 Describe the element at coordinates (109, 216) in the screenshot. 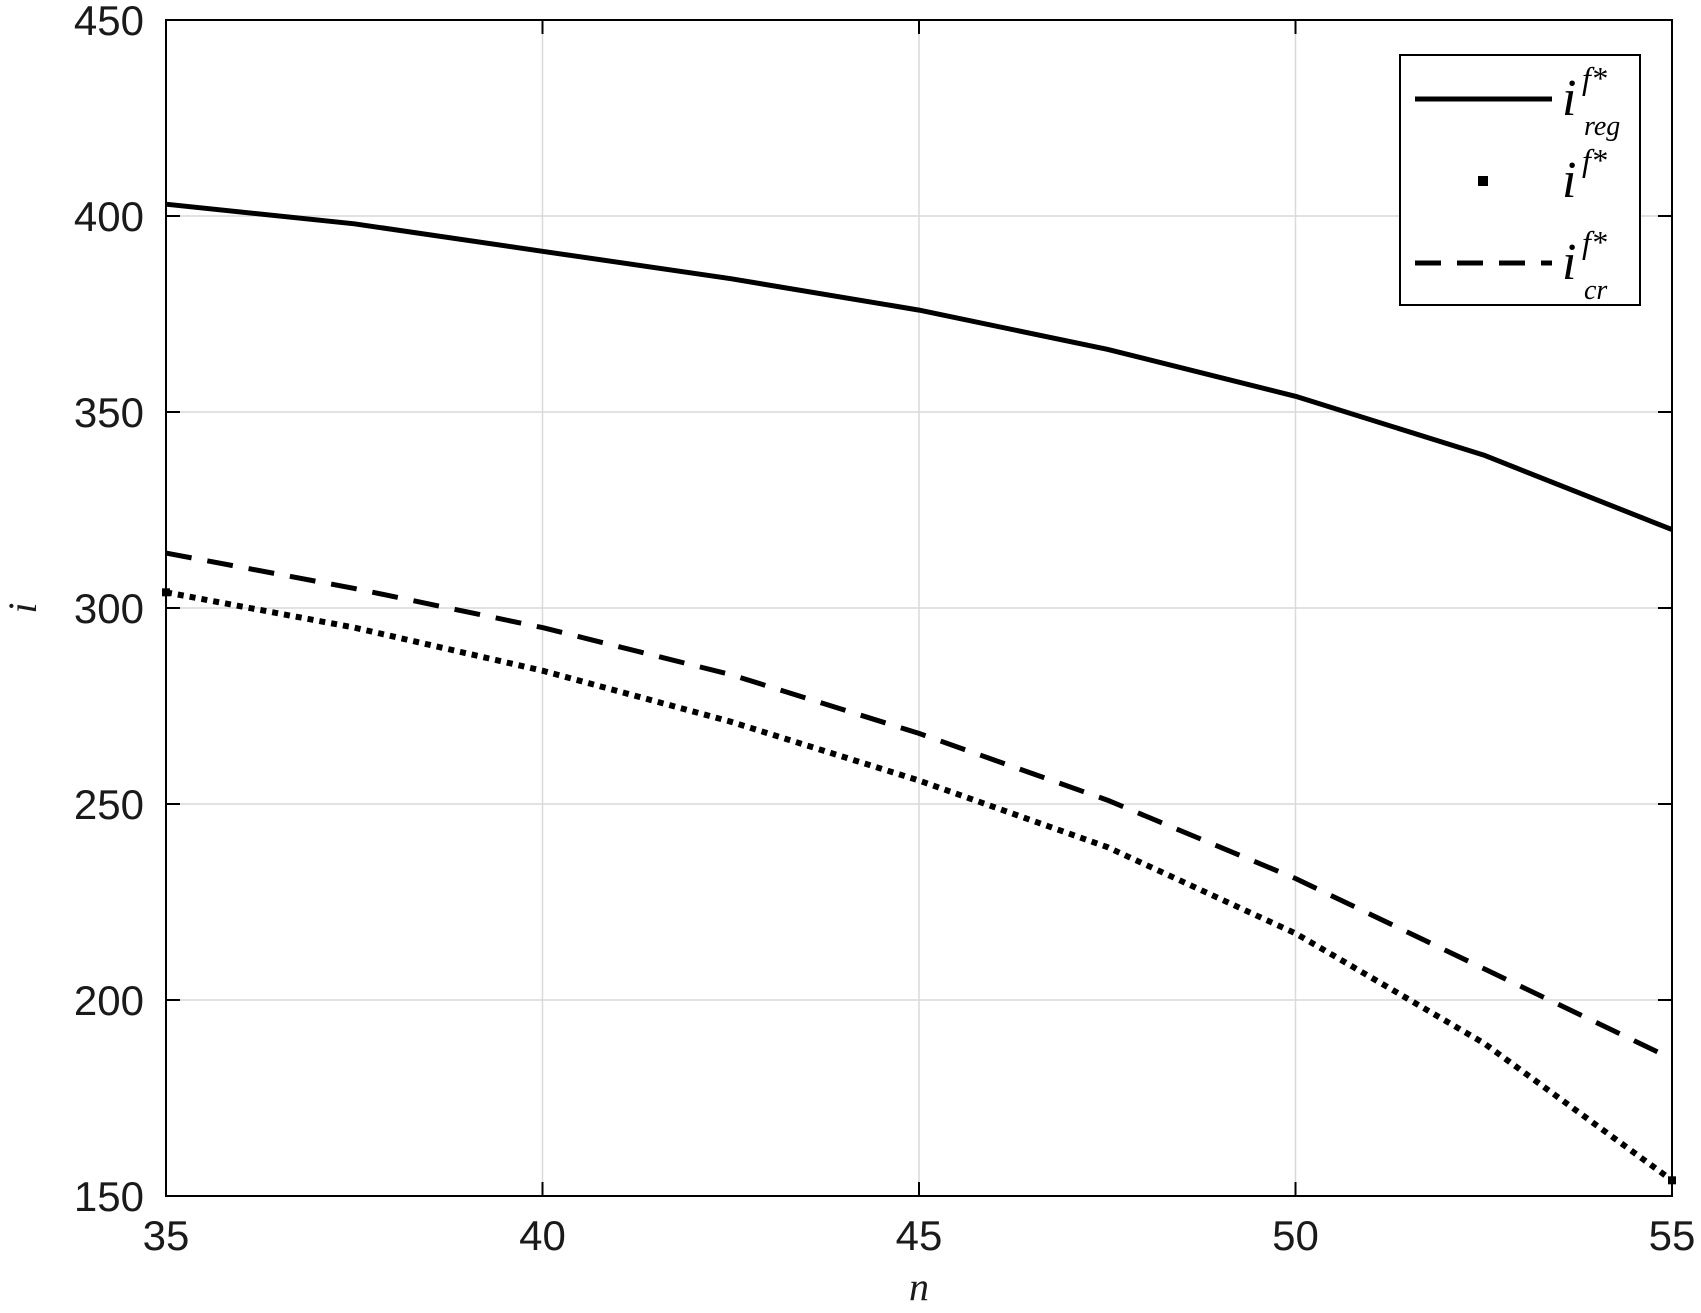

I see `y-tick-label: 400` at that location.